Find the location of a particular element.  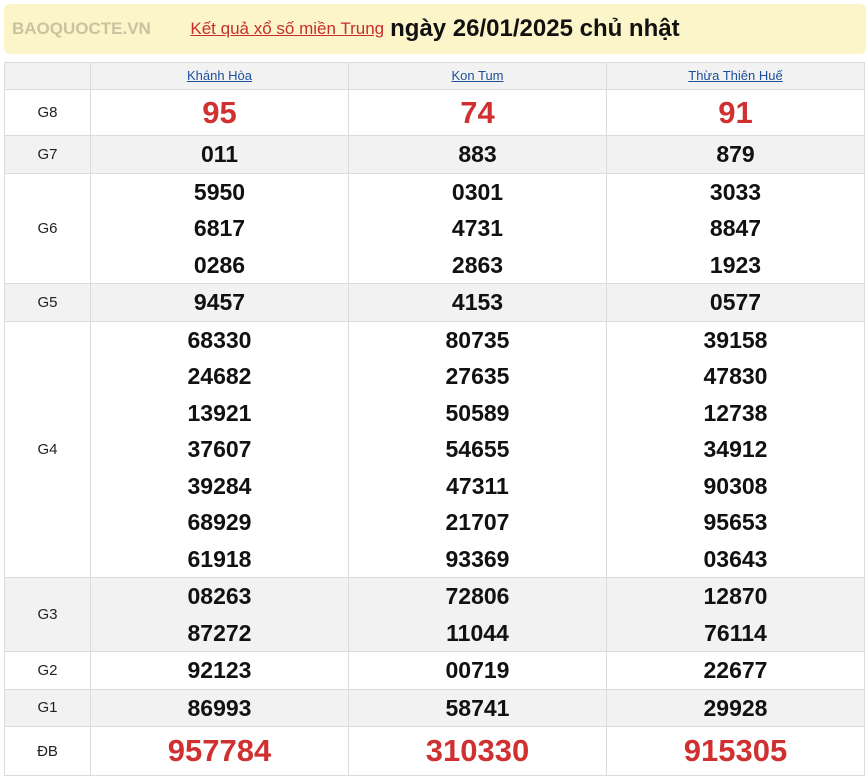

prize-number: 86993 is located at coordinates (219, 707).